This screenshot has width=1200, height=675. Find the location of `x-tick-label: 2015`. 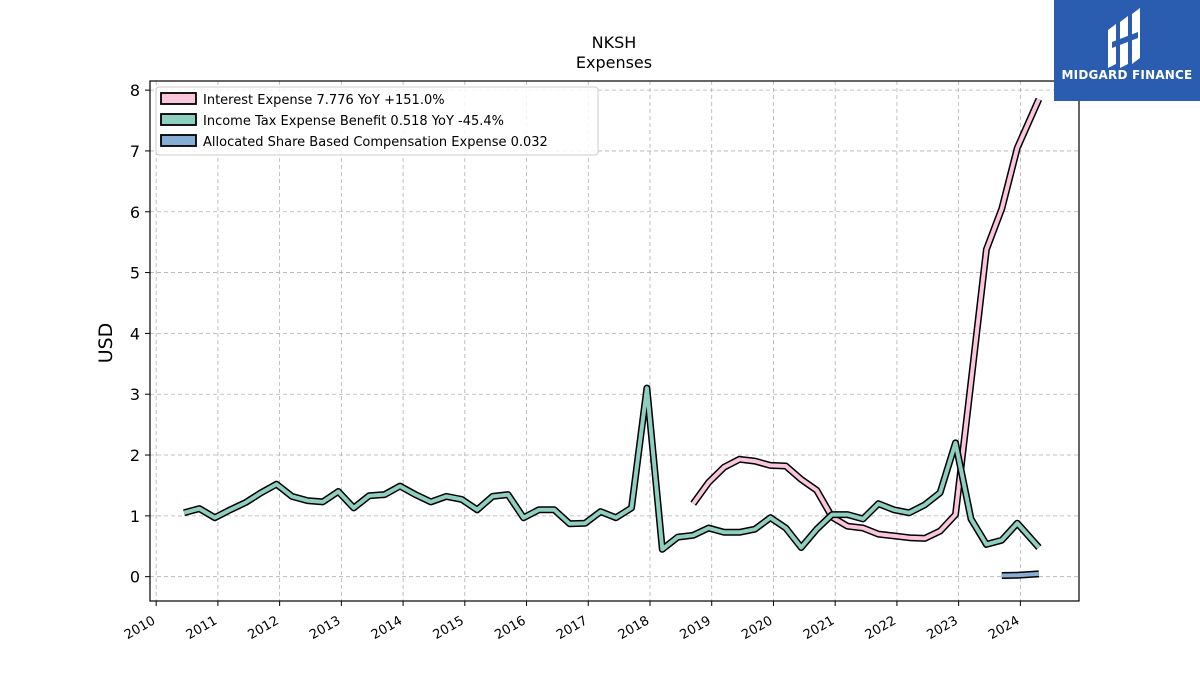

x-tick-label: 2015 is located at coordinates (449, 628).